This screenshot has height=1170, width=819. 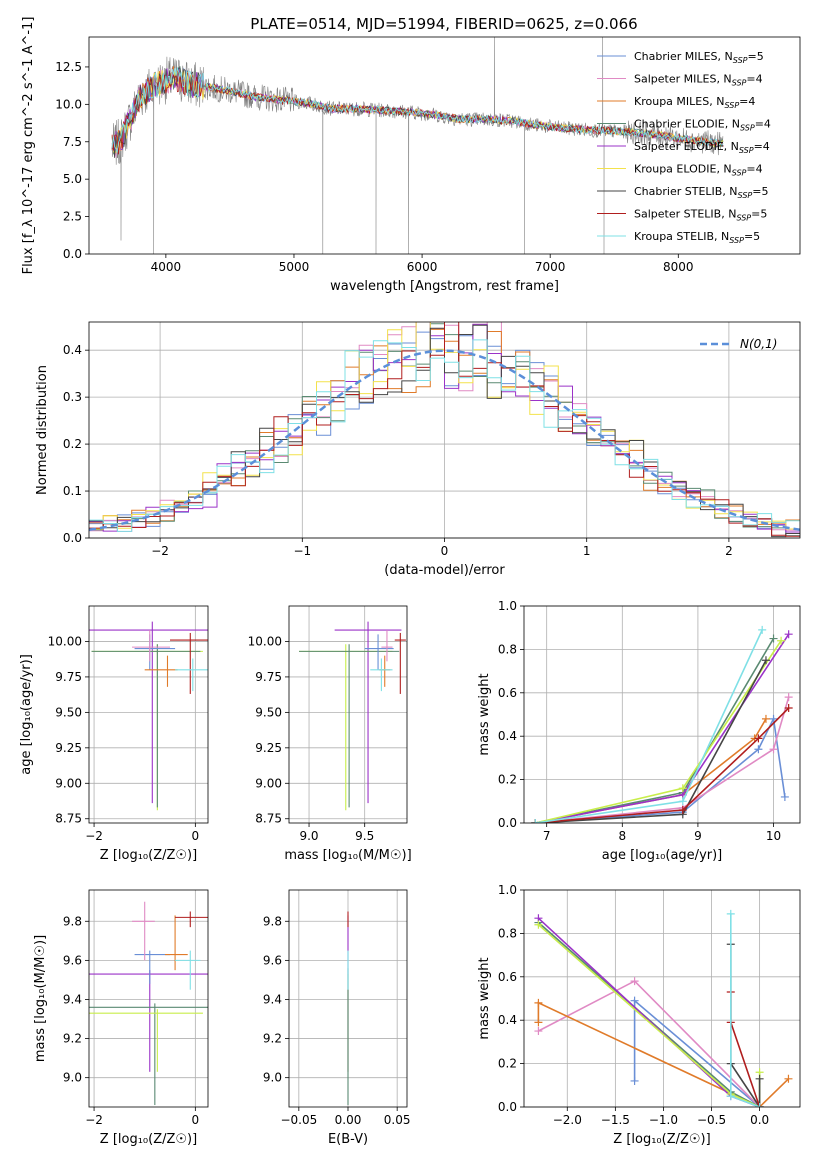 What do you see at coordinates (677, 214) in the screenshot?
I see `legend-model-name: Salpeter STELIB` at bounding box center [677, 214].